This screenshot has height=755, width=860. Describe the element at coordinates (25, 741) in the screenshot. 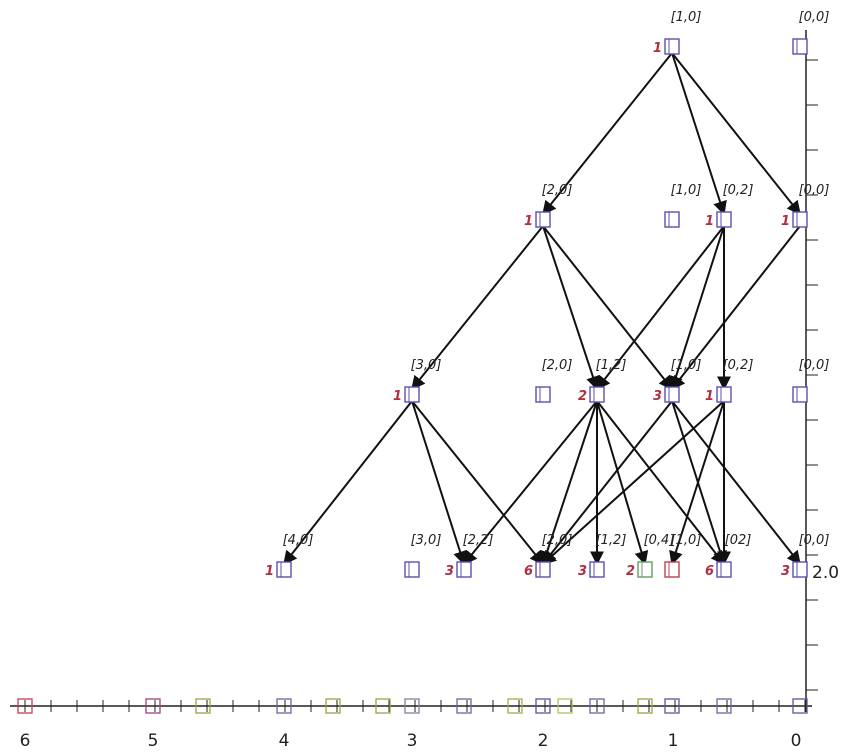

I see `x-axis-label: 6` at that location.